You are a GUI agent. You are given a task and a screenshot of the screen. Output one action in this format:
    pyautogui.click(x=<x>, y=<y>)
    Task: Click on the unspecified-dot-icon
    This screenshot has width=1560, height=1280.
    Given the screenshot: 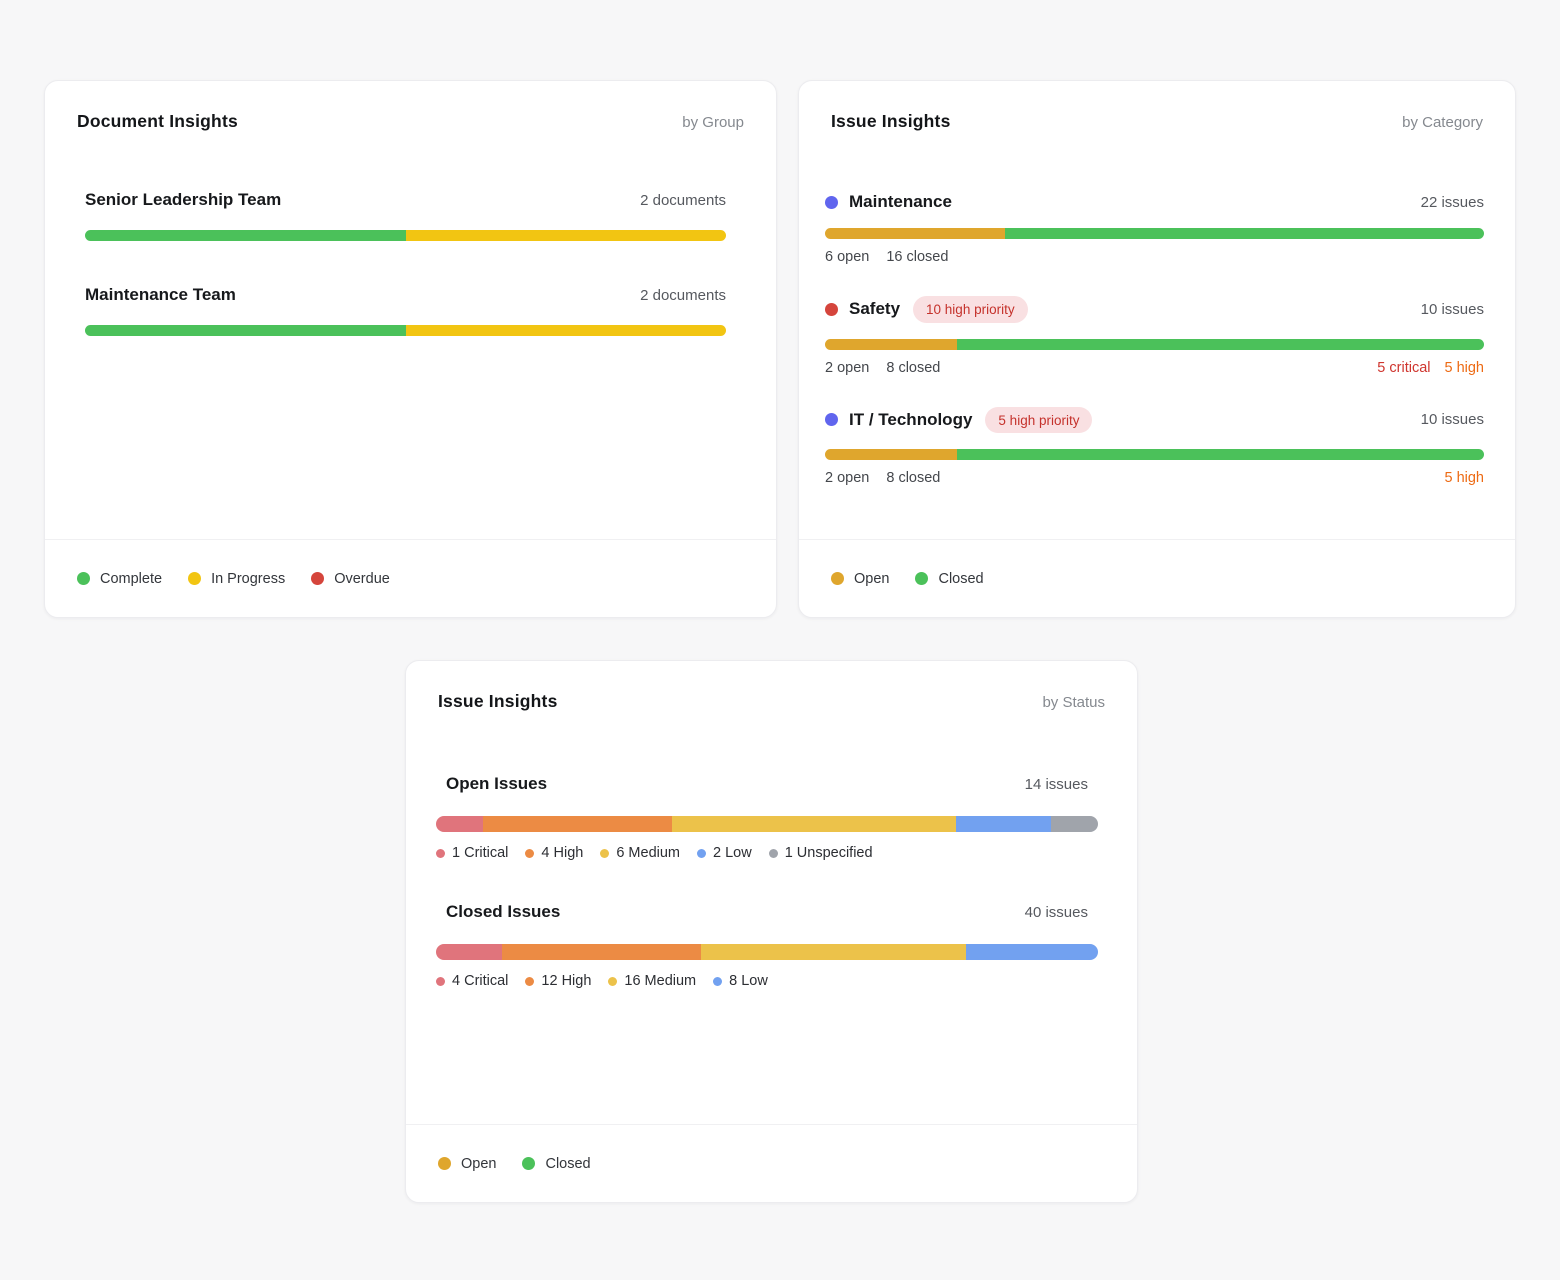 What is the action you would take?
    pyautogui.click(x=773, y=853)
    